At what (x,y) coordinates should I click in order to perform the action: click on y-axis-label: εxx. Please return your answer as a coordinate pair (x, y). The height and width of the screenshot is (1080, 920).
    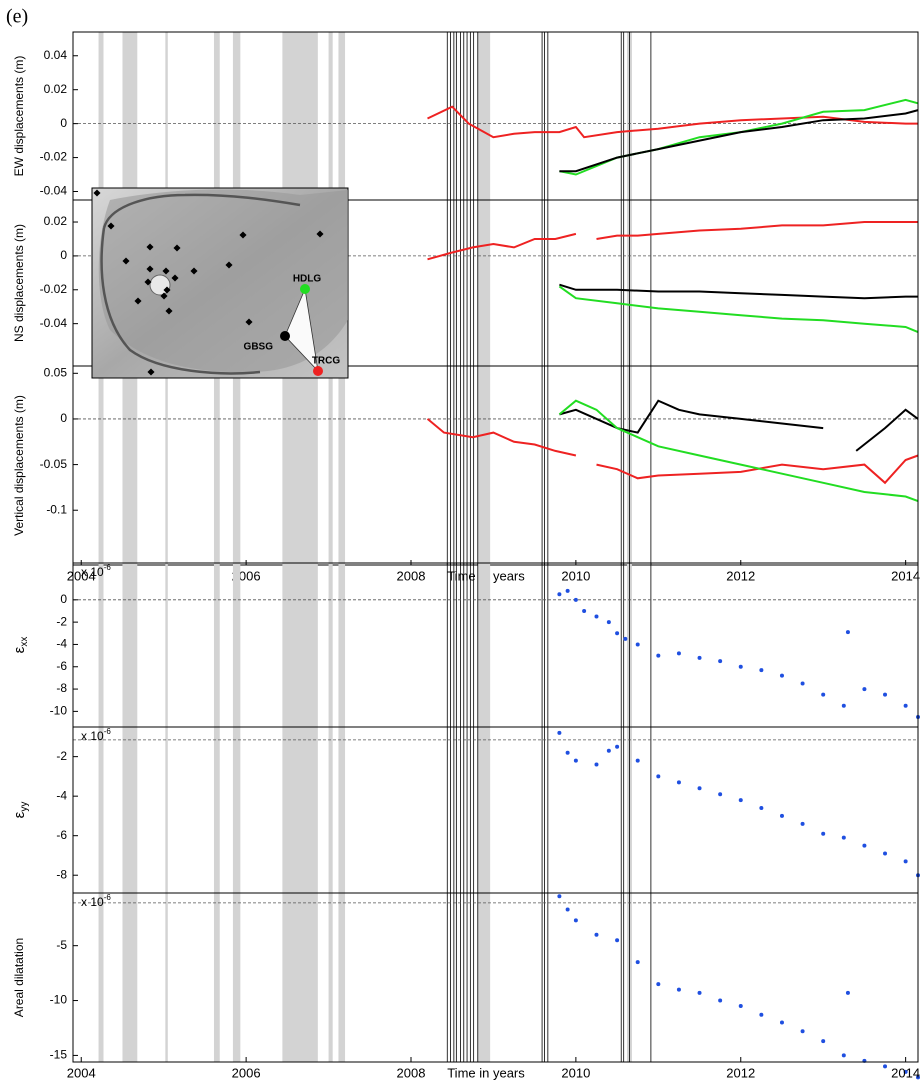
    Looking at the image, I should click on (20, 645).